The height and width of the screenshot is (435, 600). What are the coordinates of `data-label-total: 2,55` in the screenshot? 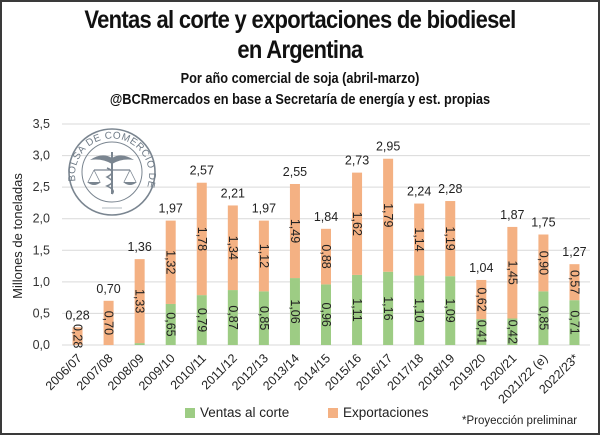 It's located at (295, 172).